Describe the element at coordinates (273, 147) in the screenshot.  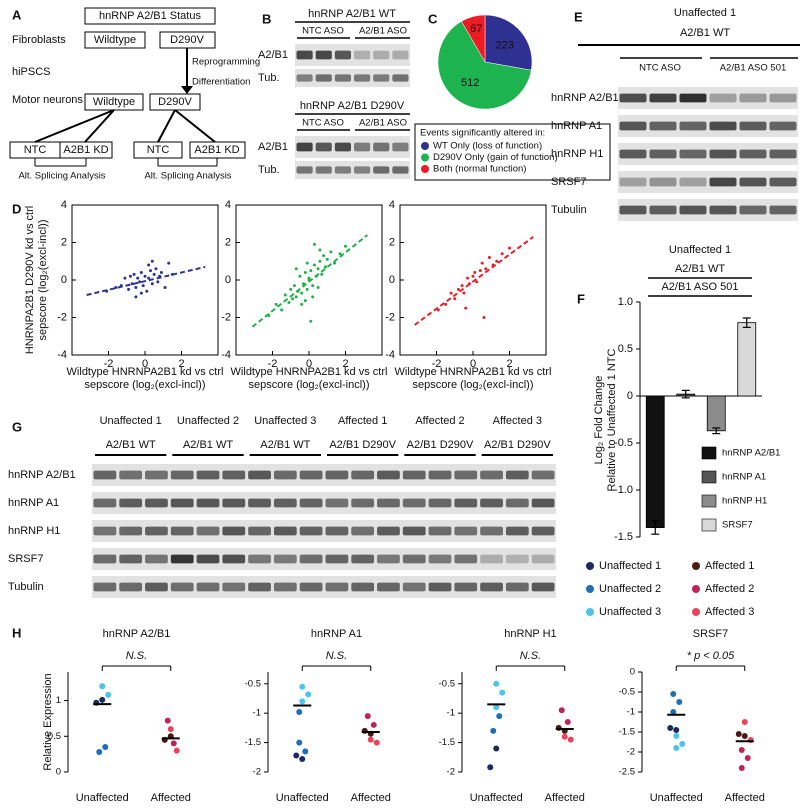
I see `row-label: A2/B1` at that location.